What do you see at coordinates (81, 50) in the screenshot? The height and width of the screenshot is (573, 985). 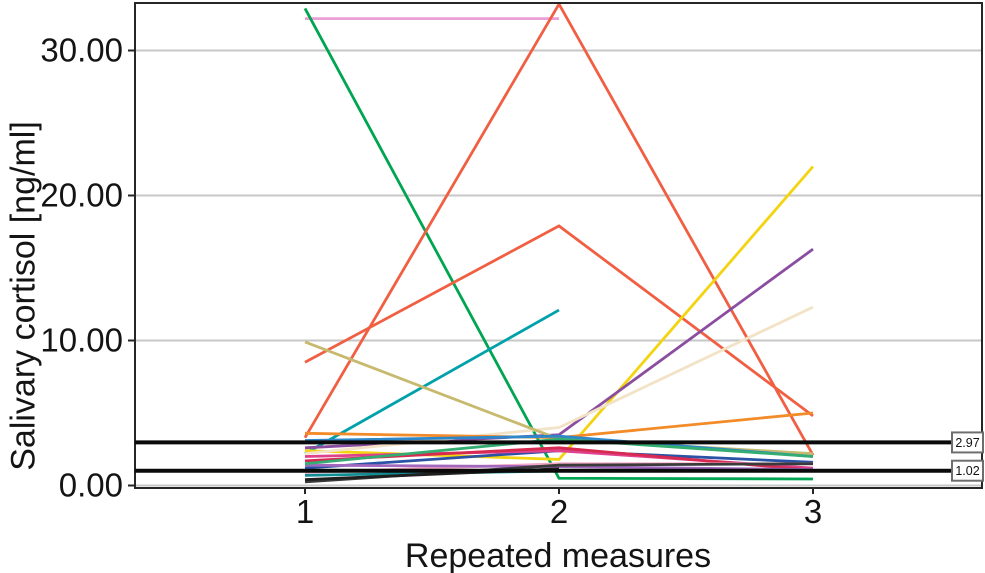 I see `y-tick-label-30.00: 30.00` at bounding box center [81, 50].